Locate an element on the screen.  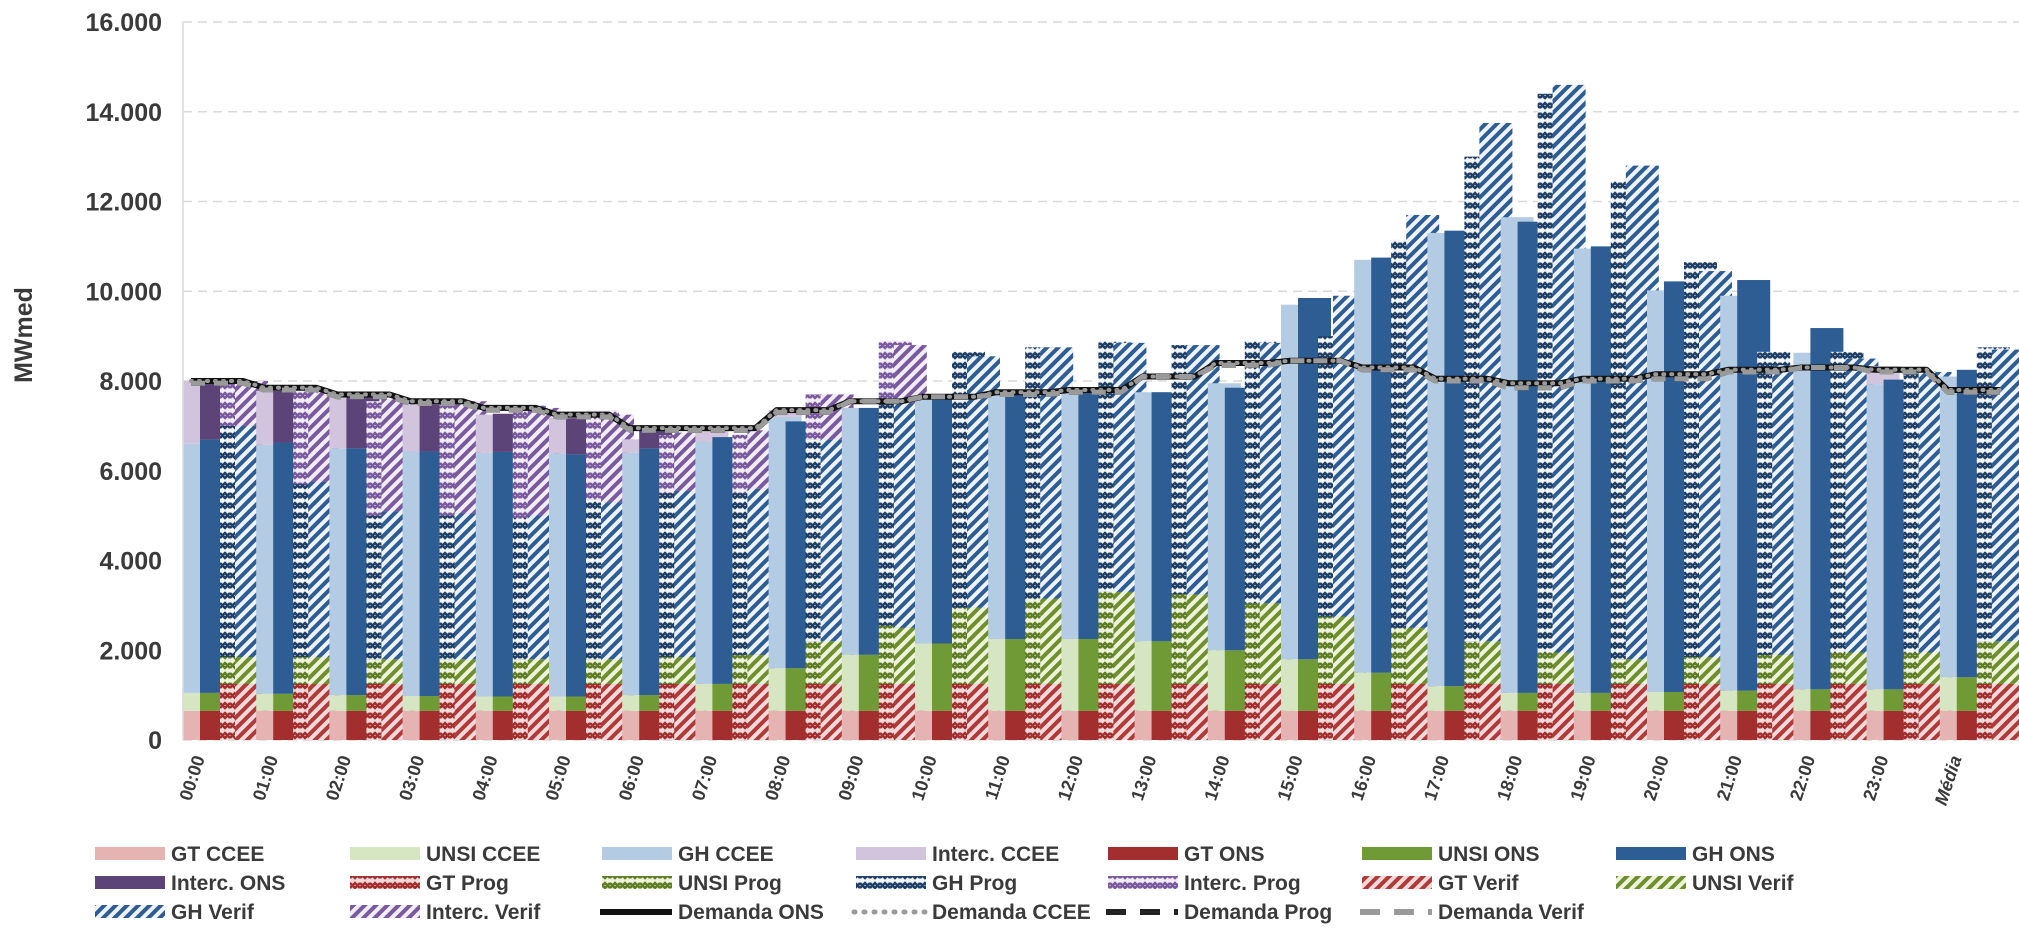
y-tick-label: 6.000 is located at coordinates (130, 472).